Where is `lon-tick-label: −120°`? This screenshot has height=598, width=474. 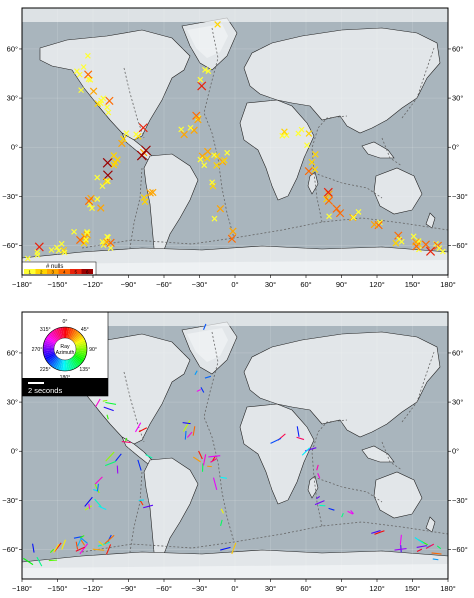
lon-tick-label: −120° is located at coordinates (93, 588).